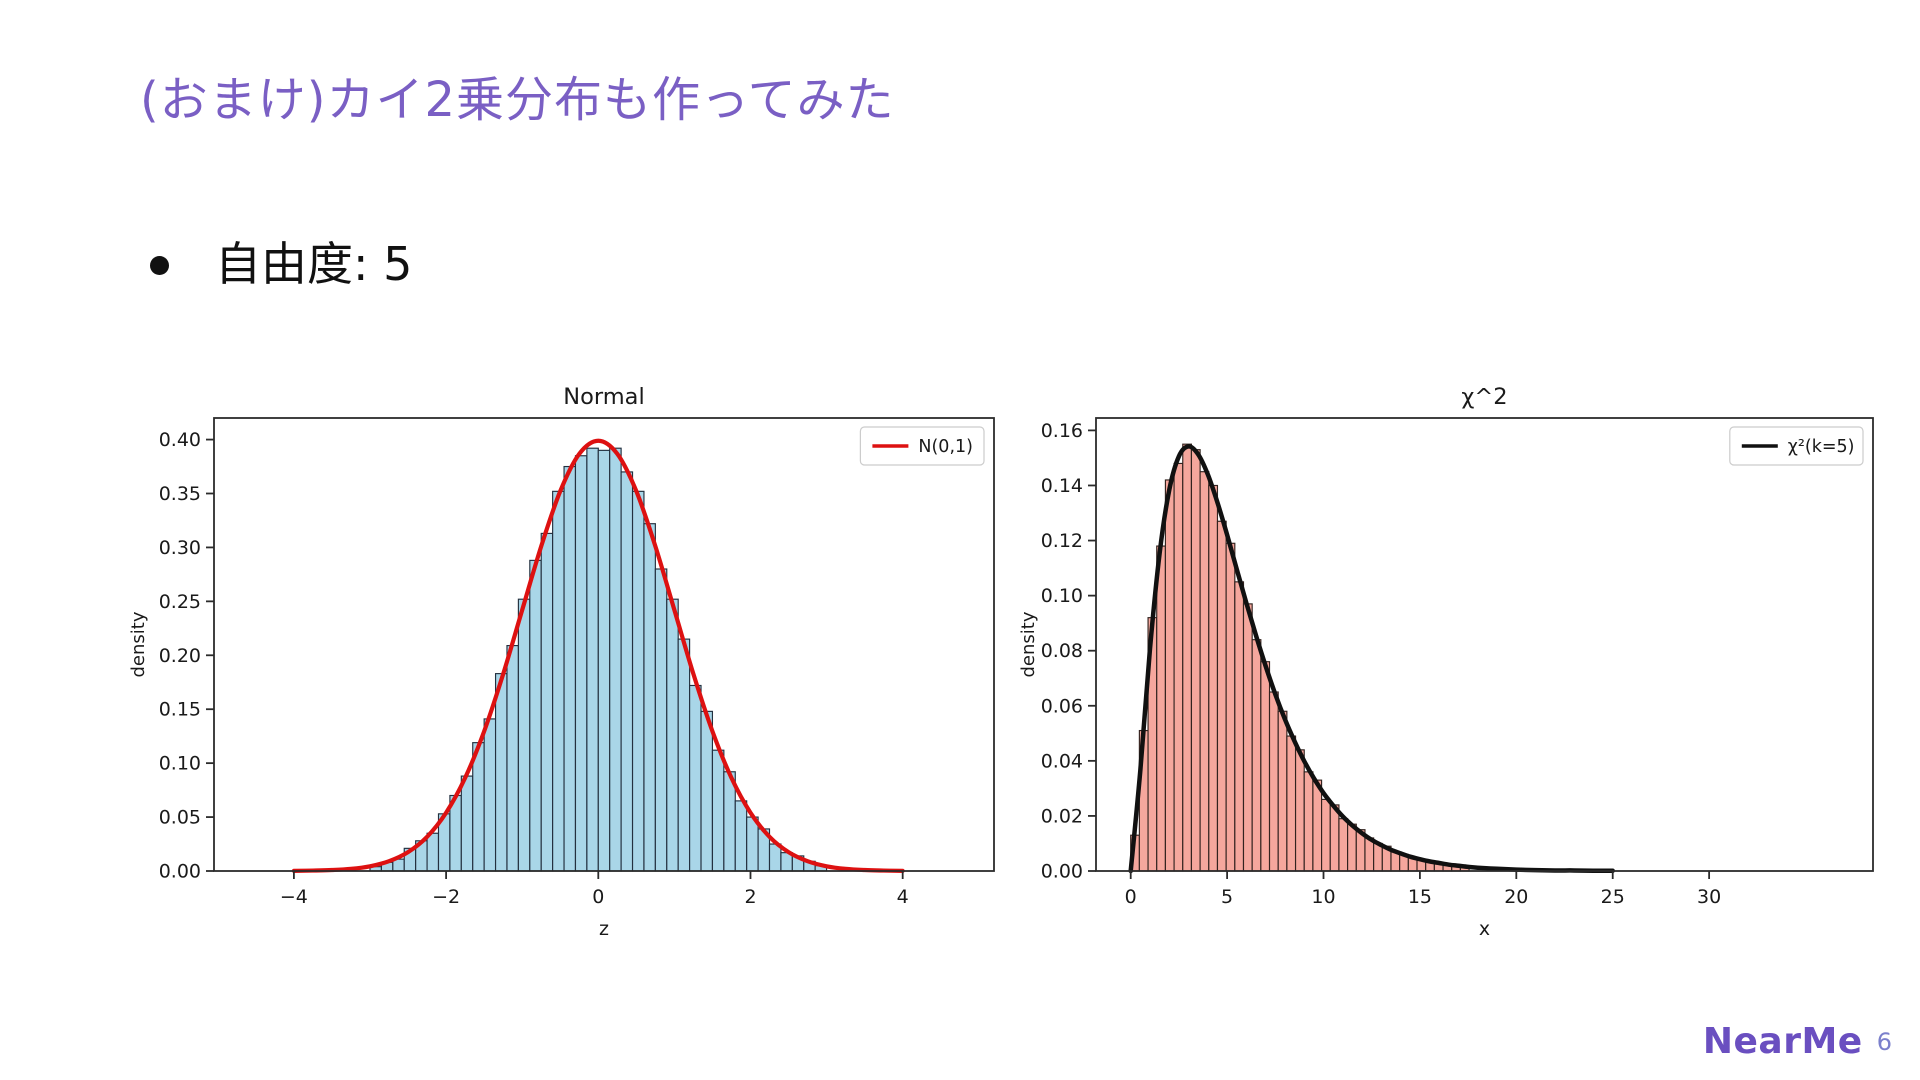 Image resolution: width=1920 pixels, height=1080 pixels. I want to click on svg-text: 0.40, so click(180, 440).